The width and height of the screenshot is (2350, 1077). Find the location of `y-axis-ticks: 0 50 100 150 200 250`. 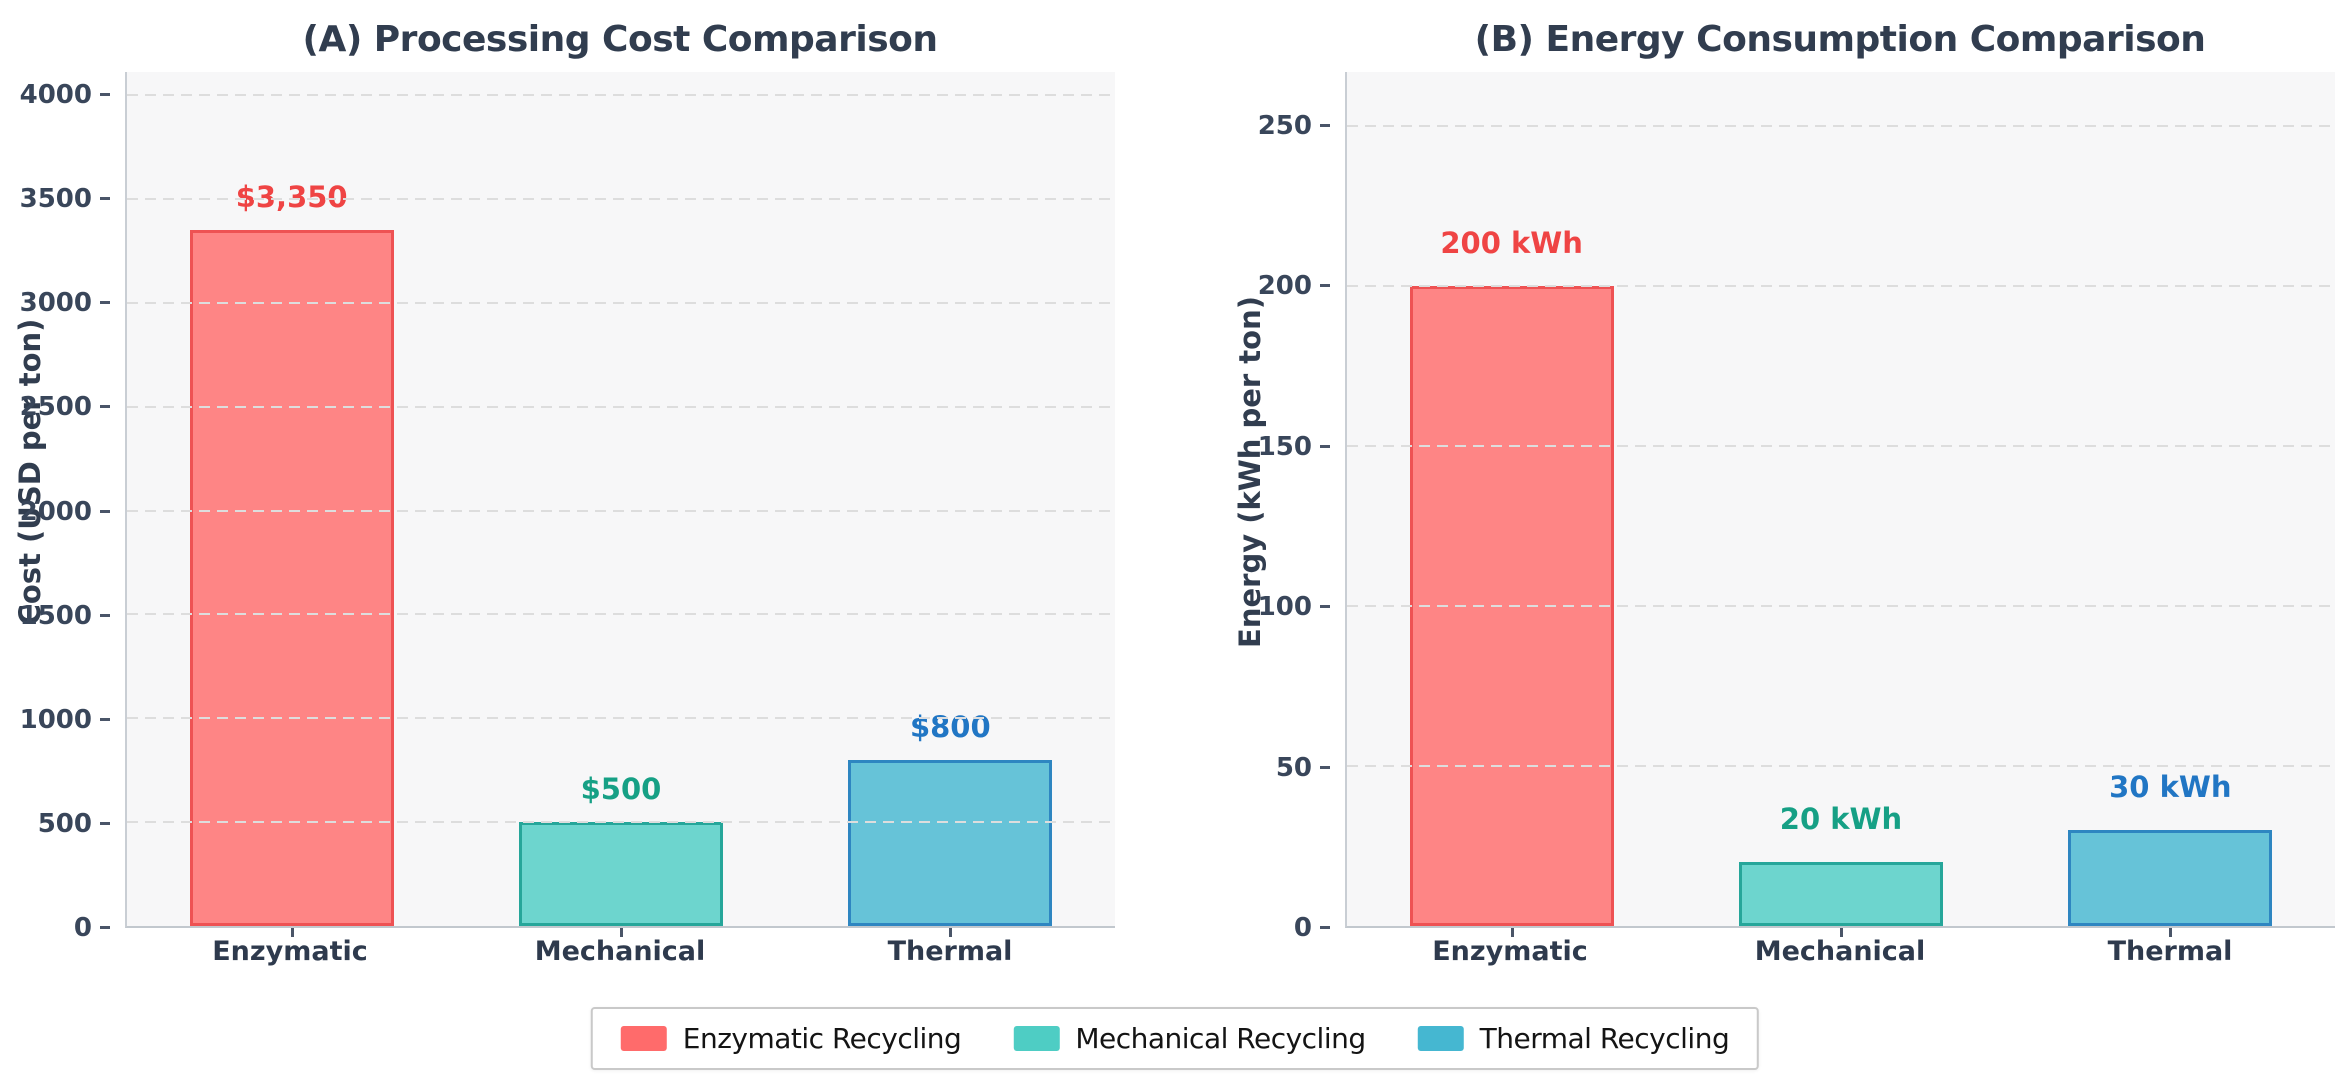

y-axis-ticks: 0 50 100 150 200 250 is located at coordinates (1231, 527).